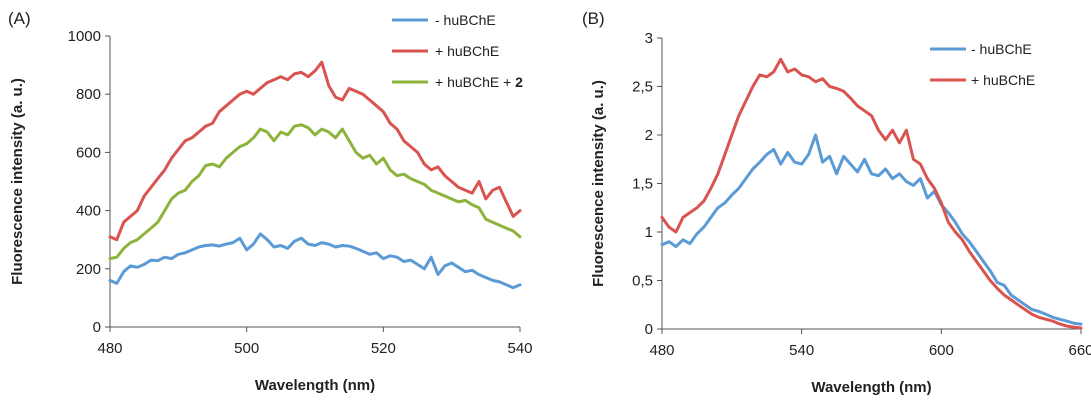 The width and height of the screenshot is (1091, 404). I want to click on y-tick-label: 2,5, so click(642, 87).